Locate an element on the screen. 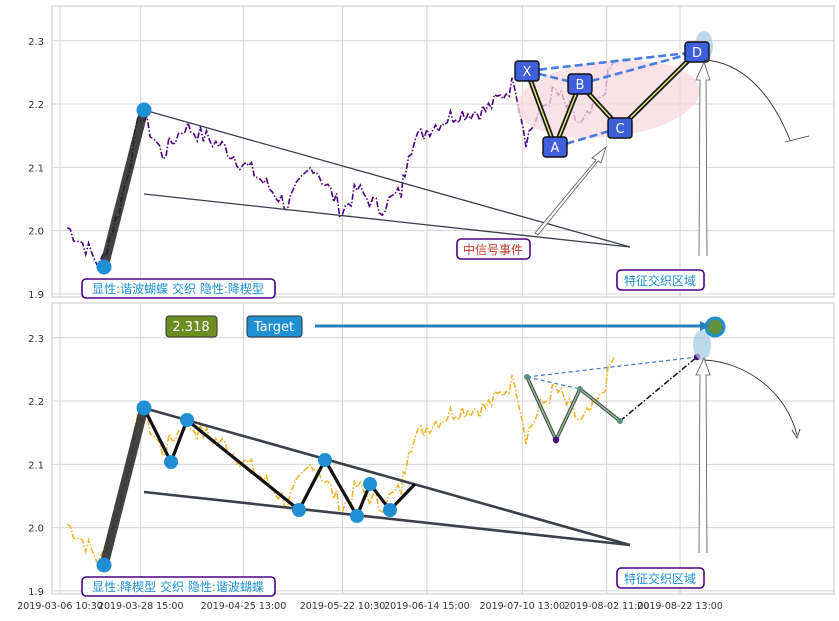 The image size is (839, 621). target-label-badge: Target is located at coordinates (274, 326).